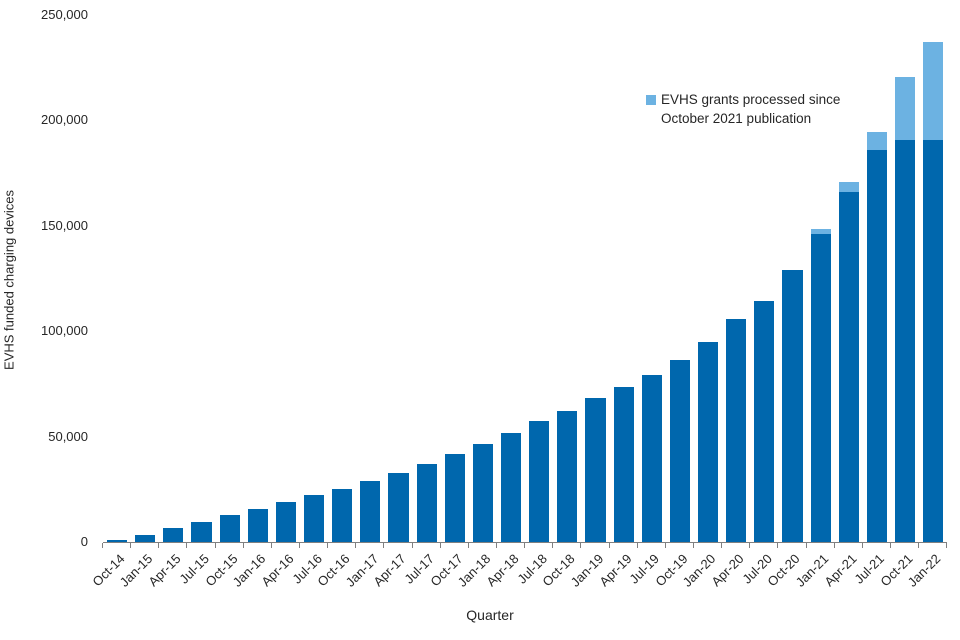 The image size is (960, 640). I want to click on bar-slot: Jul-21, so click(871, 301).